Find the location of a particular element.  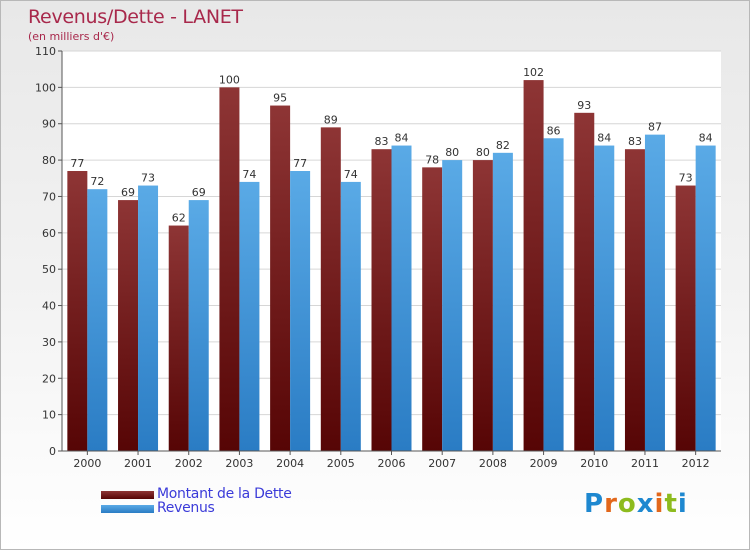

logo-letter: r is located at coordinates (611, 504).